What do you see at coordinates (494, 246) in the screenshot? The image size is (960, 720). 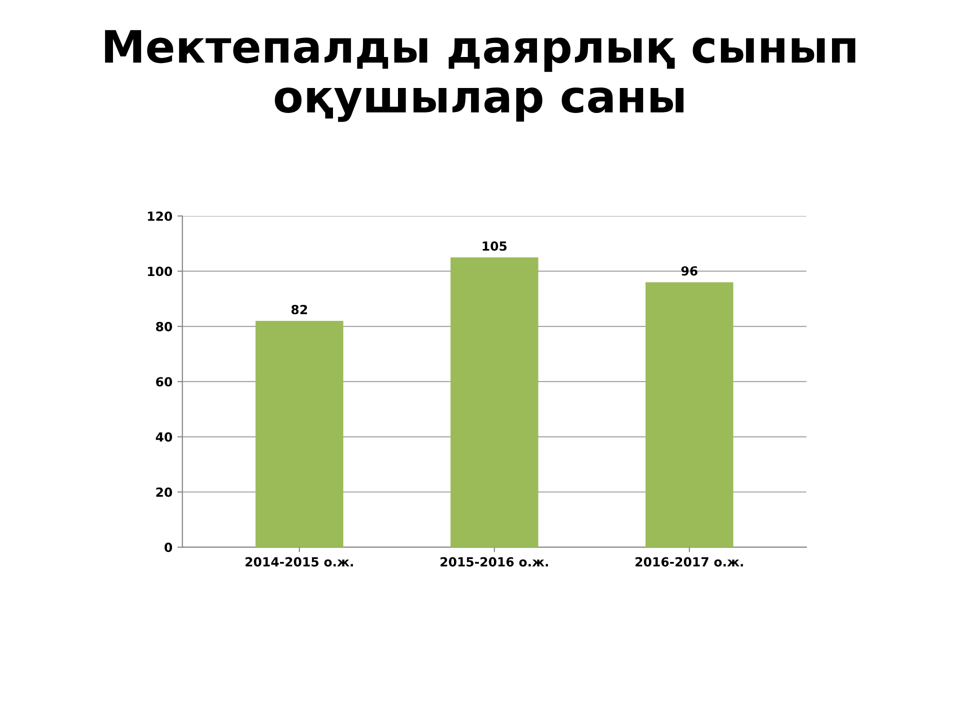 I see `data-label: 105` at bounding box center [494, 246].